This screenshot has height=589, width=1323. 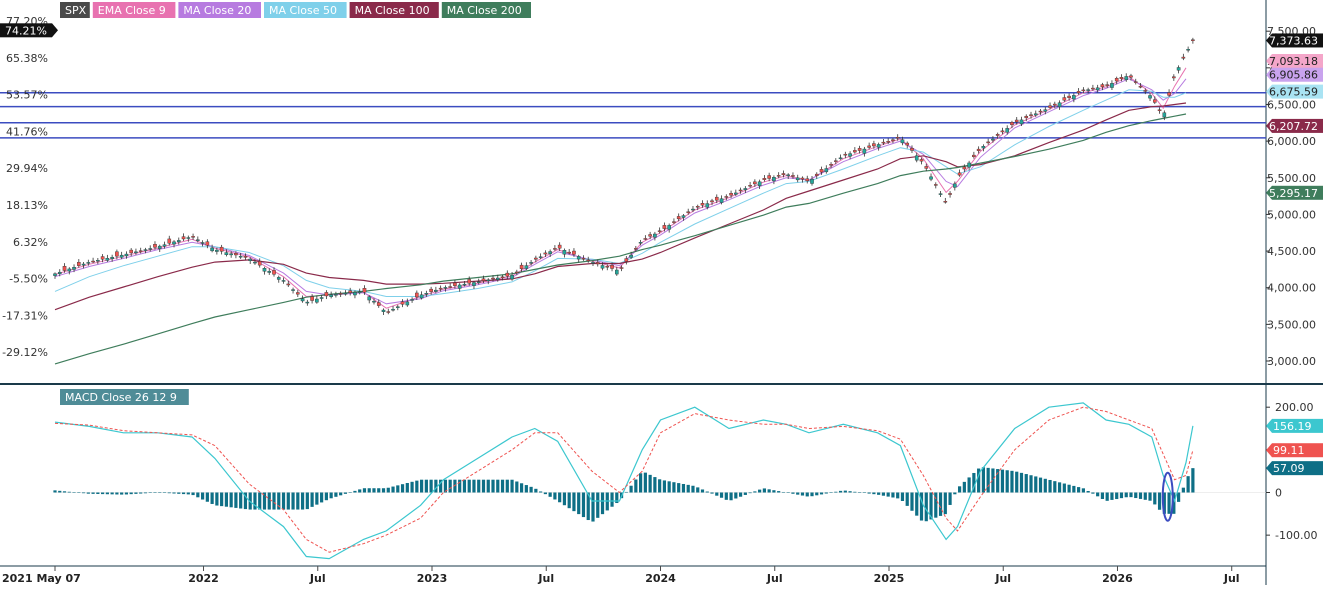 I want to click on time-axis-label: 2025, so click(x=889, y=578).